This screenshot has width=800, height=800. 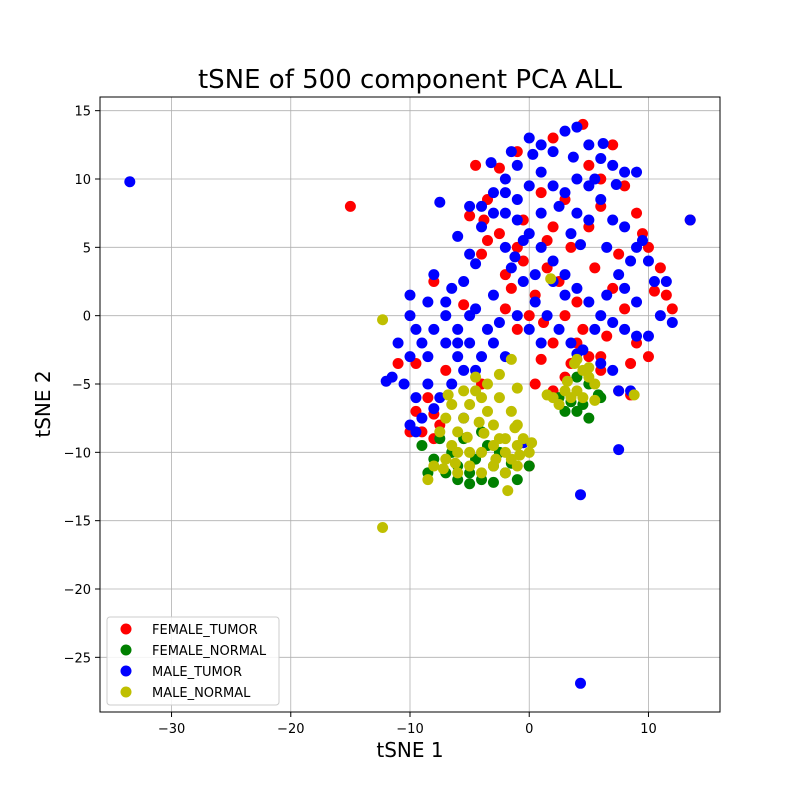 I want to click on y-tick-label: 15, so click(x=82, y=112).